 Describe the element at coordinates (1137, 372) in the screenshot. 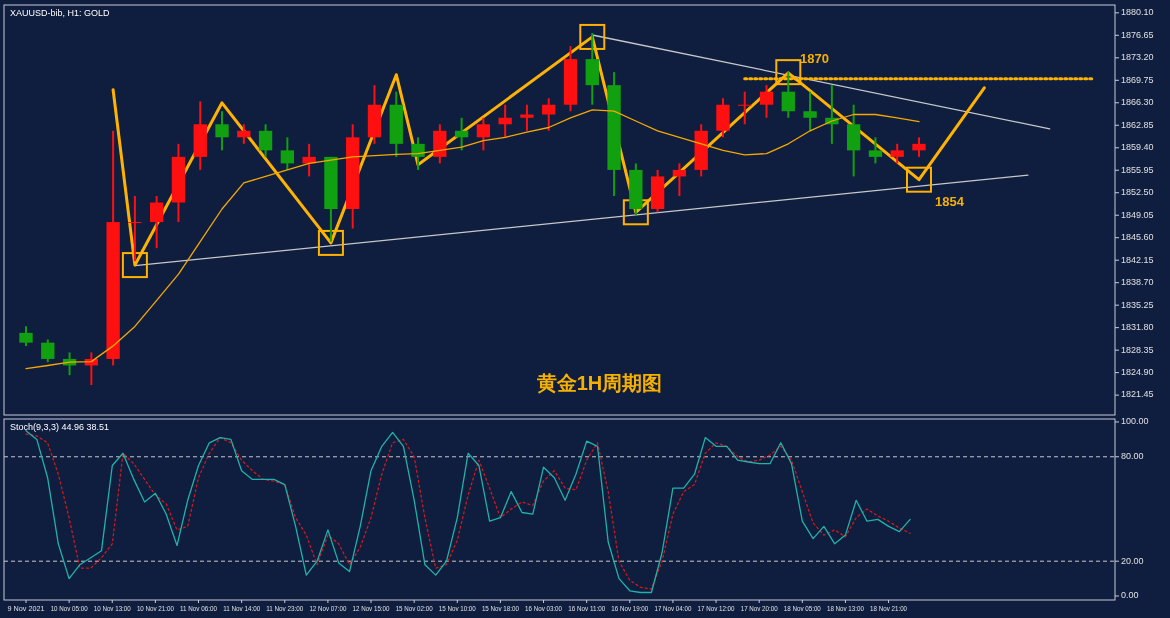

I see `y-tick-label: 1824.90` at that location.